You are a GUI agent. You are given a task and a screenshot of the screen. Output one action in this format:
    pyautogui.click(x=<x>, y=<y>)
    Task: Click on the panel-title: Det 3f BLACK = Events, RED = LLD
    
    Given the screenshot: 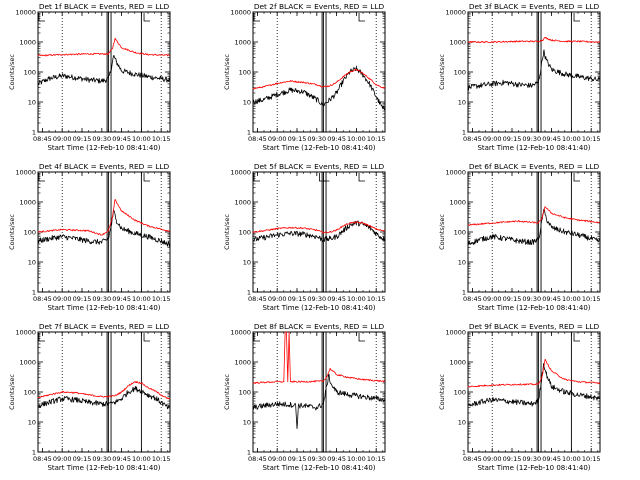 What is the action you would take?
    pyautogui.click(x=534, y=6)
    